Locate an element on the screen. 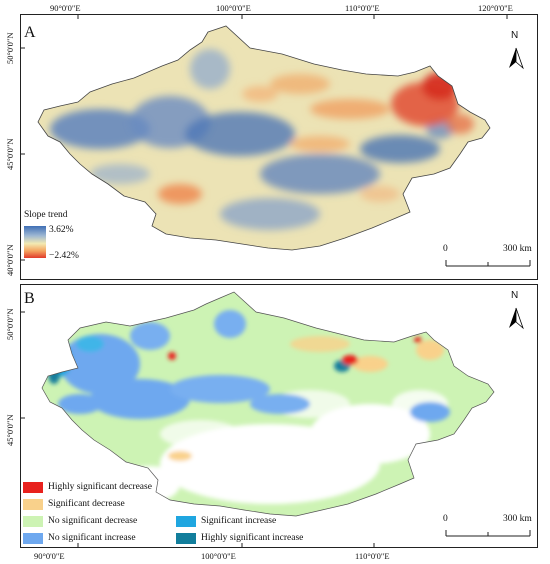  legend-label-significant-increase: Significant increase is located at coordinates (239, 521).